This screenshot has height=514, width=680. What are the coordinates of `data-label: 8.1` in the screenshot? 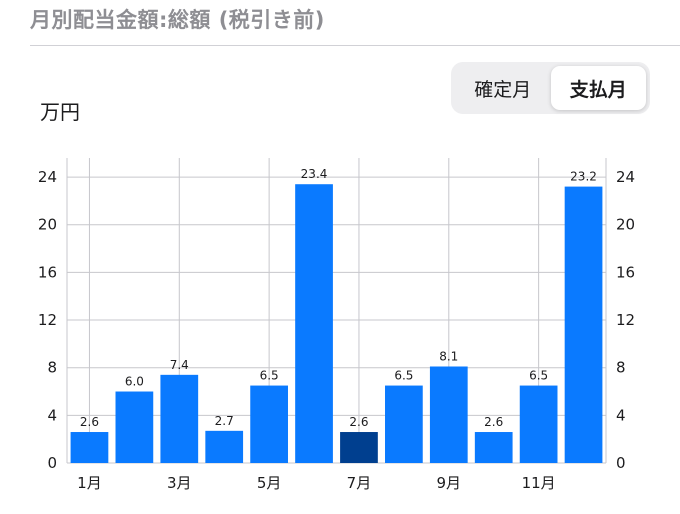 It's located at (448, 356).